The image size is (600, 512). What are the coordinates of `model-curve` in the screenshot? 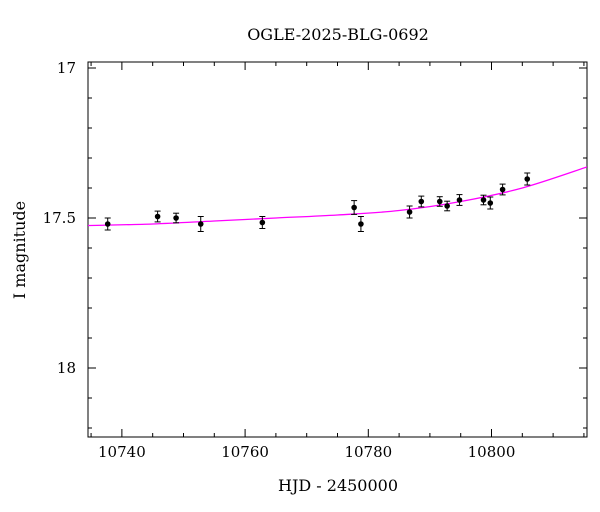 It's located at (337, 196).